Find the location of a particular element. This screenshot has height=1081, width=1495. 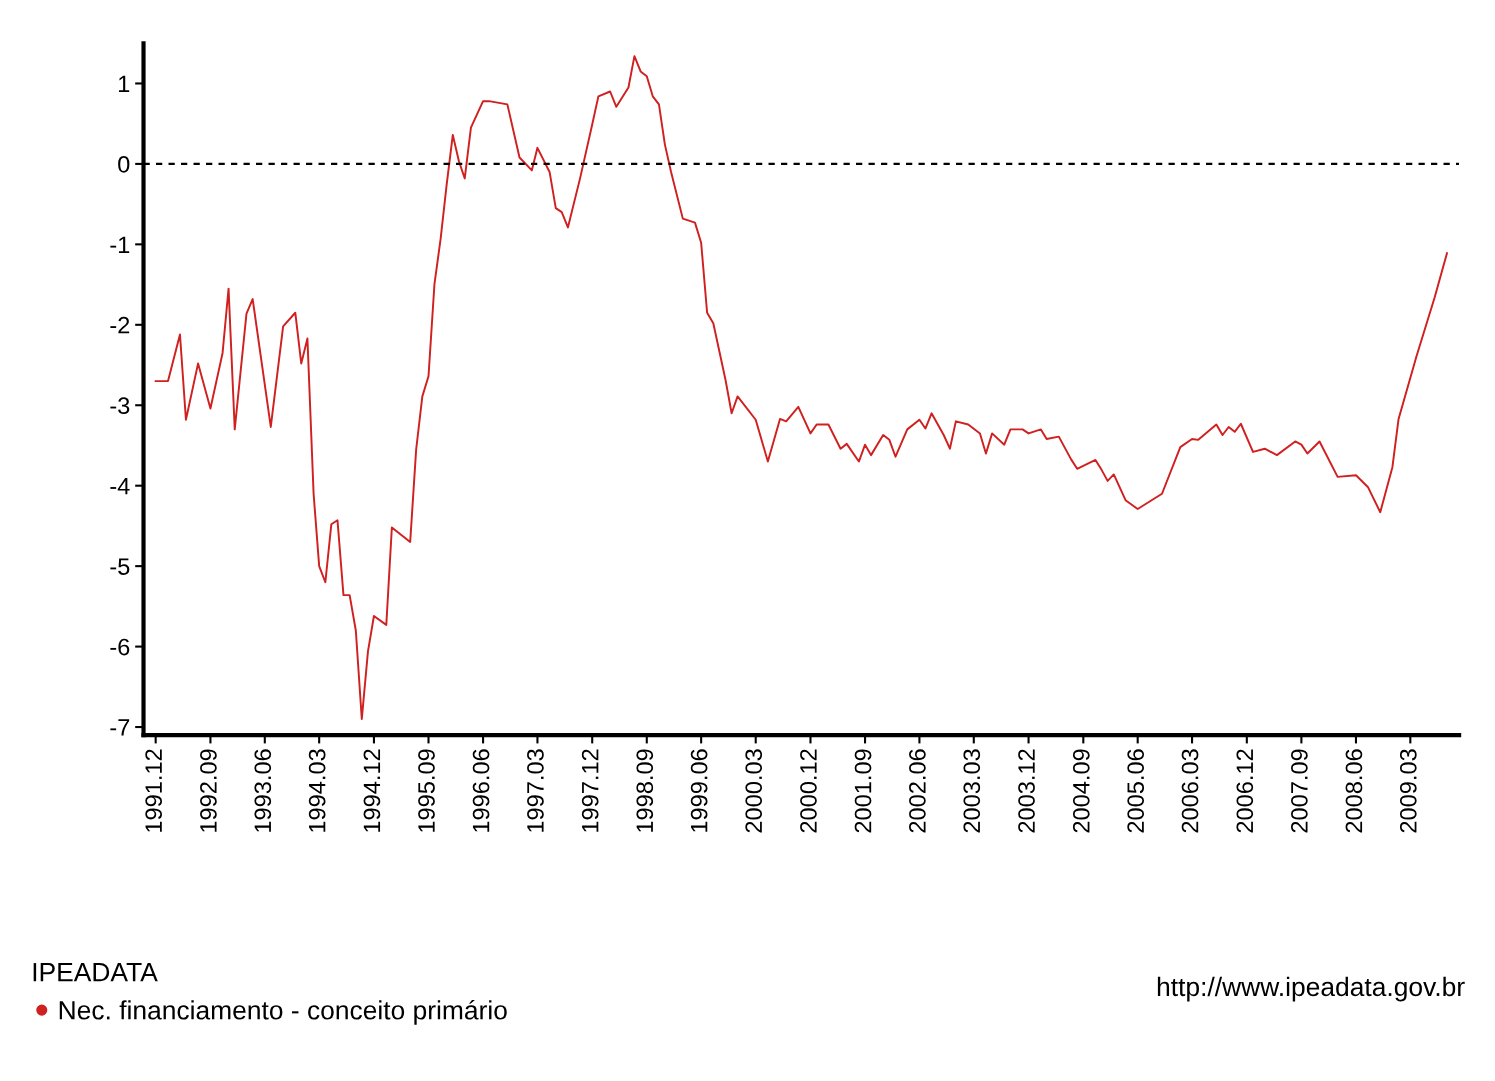

x-tick-label: 2004.09 is located at coordinates (1081, 791).